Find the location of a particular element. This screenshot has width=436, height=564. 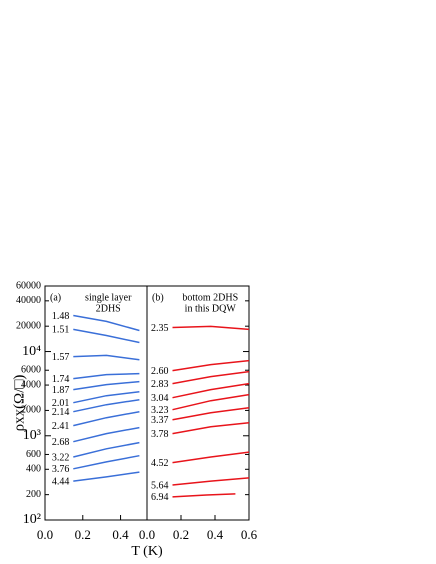

series-label: 2.14 is located at coordinates (61, 412).